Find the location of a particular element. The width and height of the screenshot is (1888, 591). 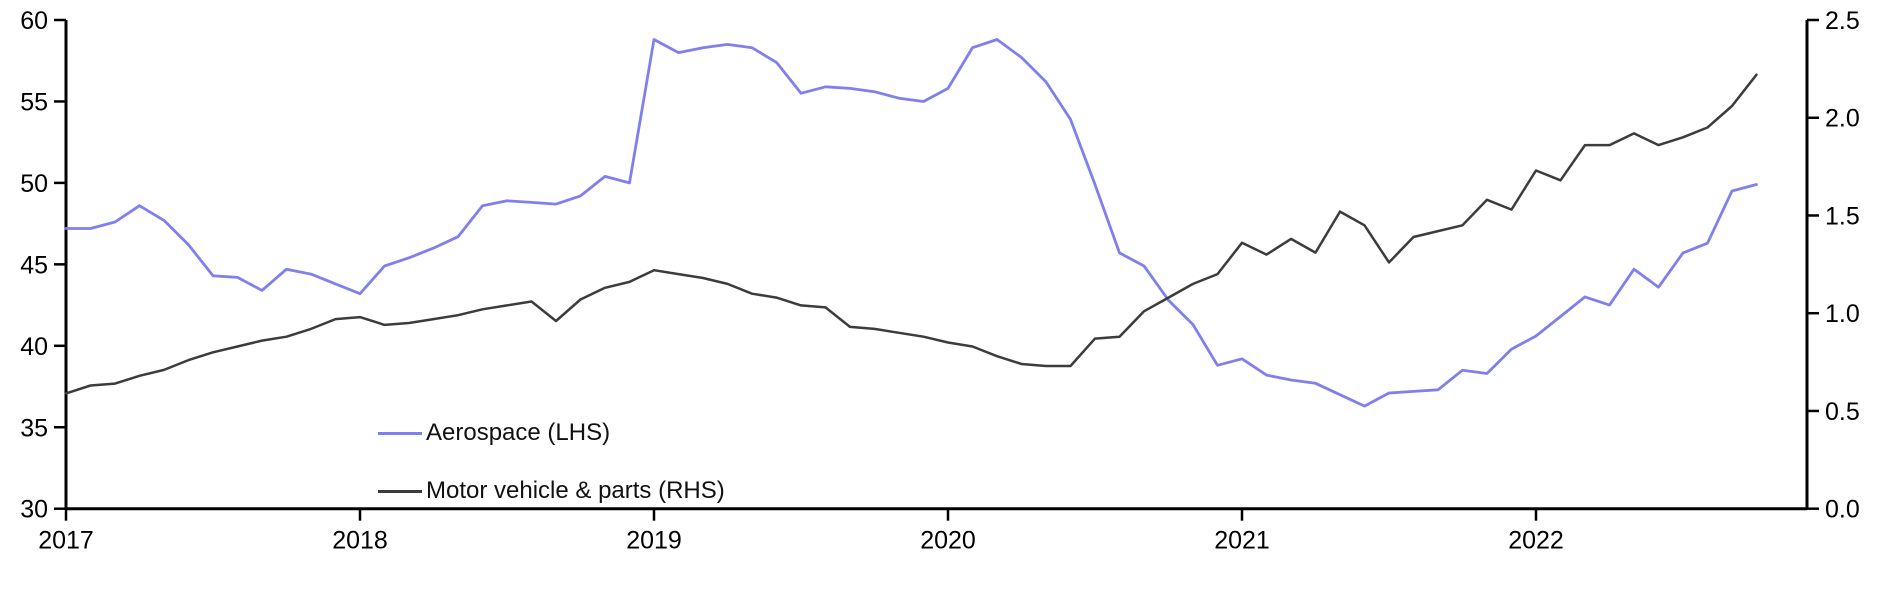

right-axis-tick-label: 1.5 is located at coordinates (1842, 216).